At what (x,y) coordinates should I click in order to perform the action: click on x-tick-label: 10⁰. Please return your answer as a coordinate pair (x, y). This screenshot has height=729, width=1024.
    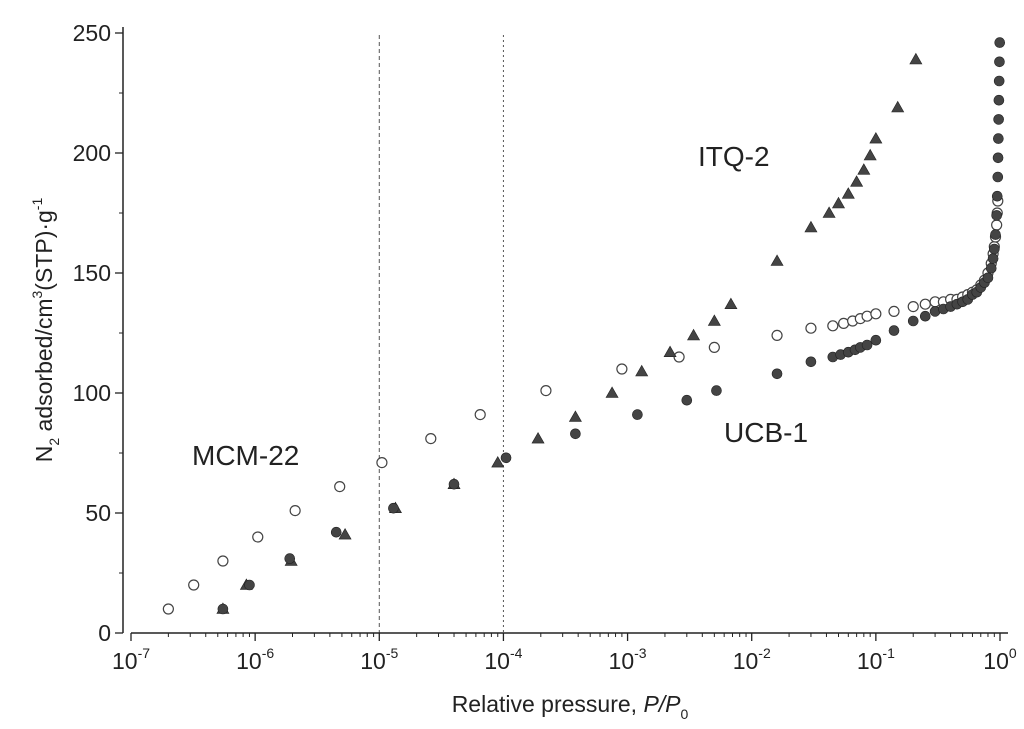
    Looking at the image, I should click on (1000, 659).